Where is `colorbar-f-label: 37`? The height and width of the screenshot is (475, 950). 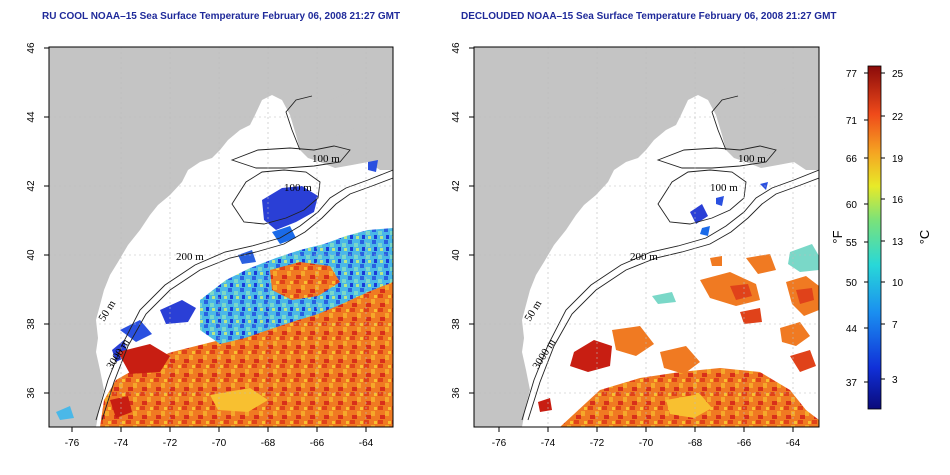 colorbar-f-label: 37 is located at coordinates (852, 383).